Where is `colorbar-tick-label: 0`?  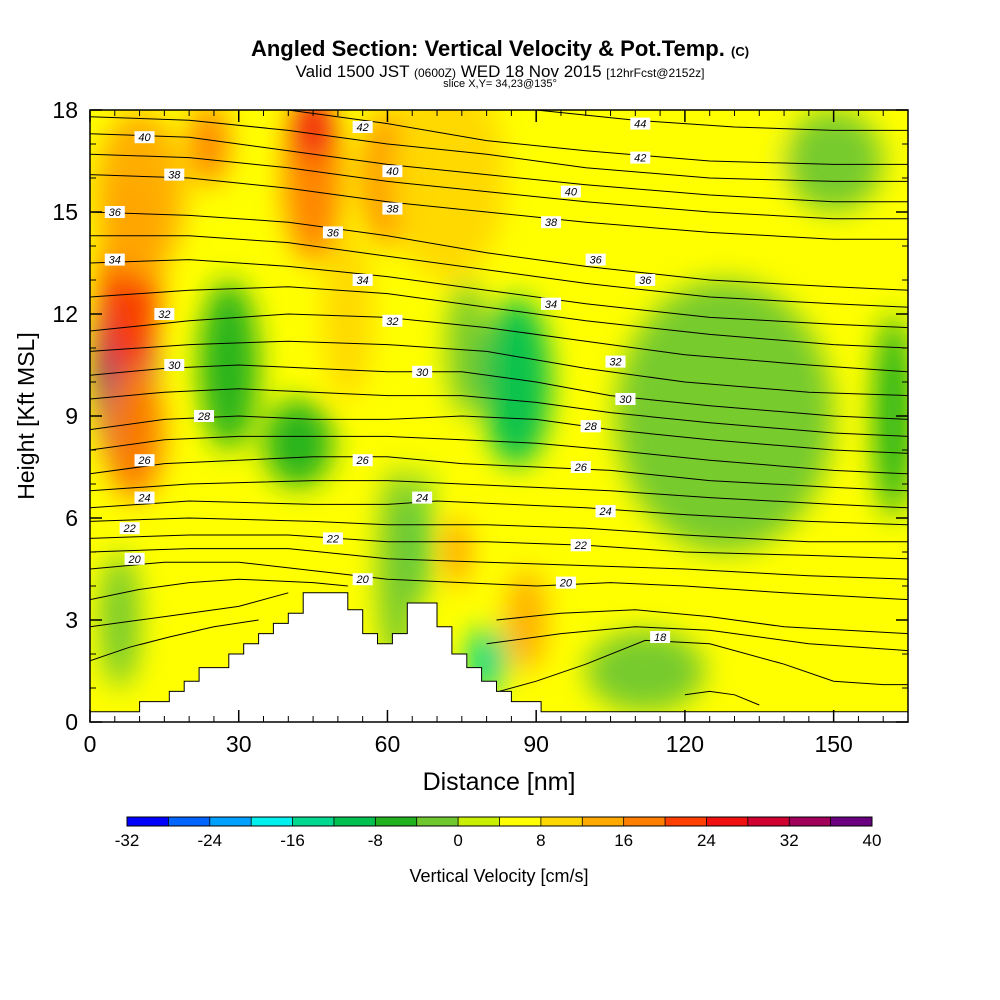
colorbar-tick-label: 0 is located at coordinates (457, 840).